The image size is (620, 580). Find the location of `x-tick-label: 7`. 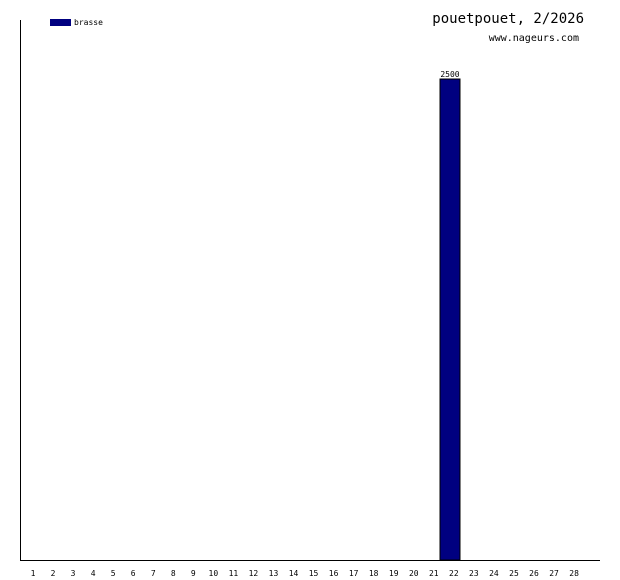

x-tick-label: 7 is located at coordinates (153, 573).